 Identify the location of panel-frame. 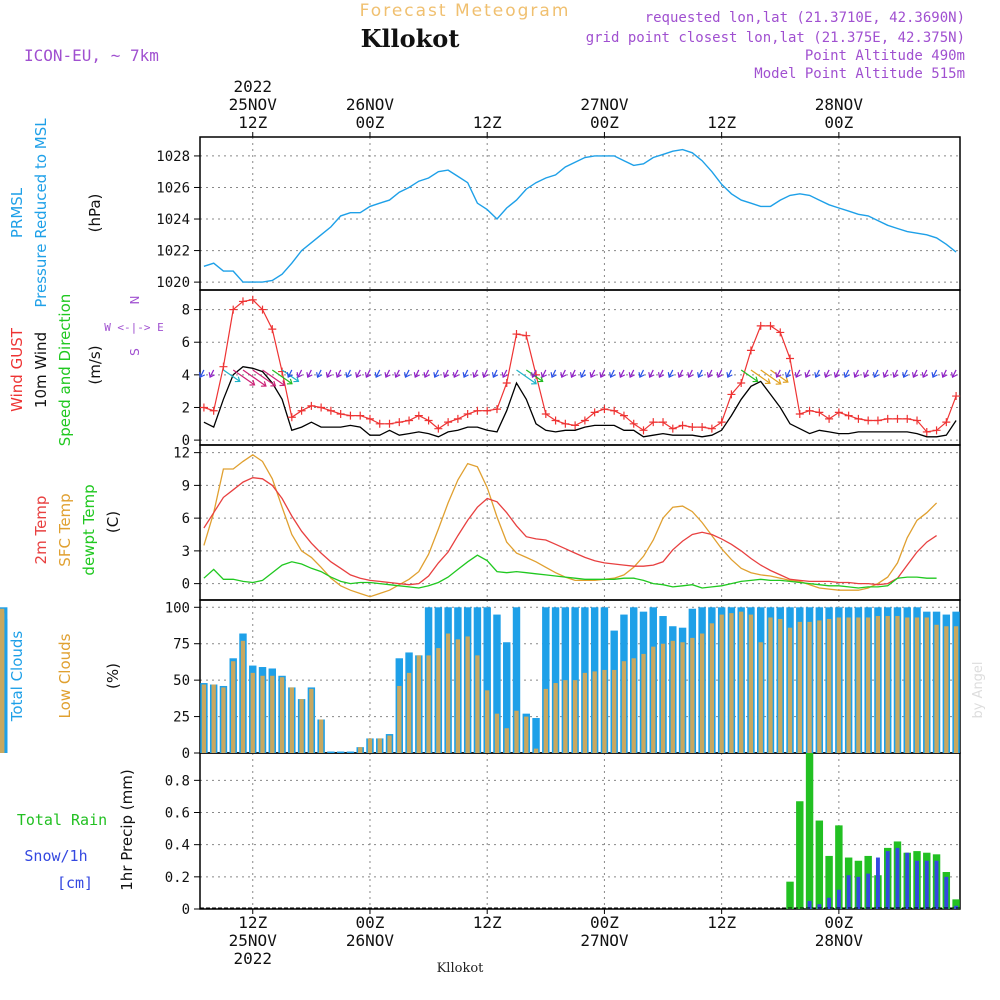
(580, 831).